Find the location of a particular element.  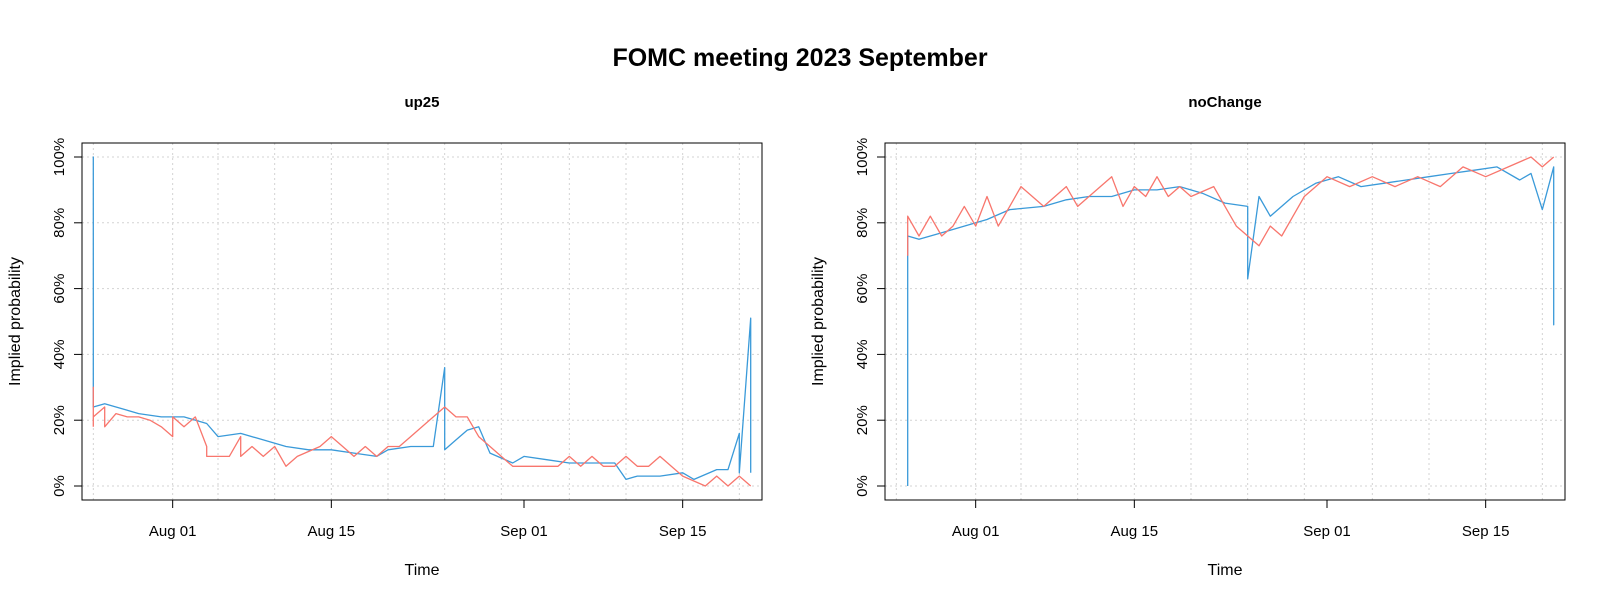

up25-y-tick-label: 0% is located at coordinates (59, 486).